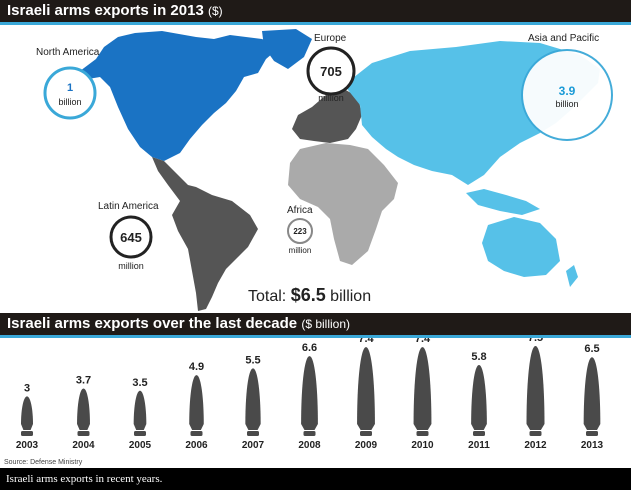 This screenshot has width=631, height=490. I want to click on region-north-america, so click(180, 96).